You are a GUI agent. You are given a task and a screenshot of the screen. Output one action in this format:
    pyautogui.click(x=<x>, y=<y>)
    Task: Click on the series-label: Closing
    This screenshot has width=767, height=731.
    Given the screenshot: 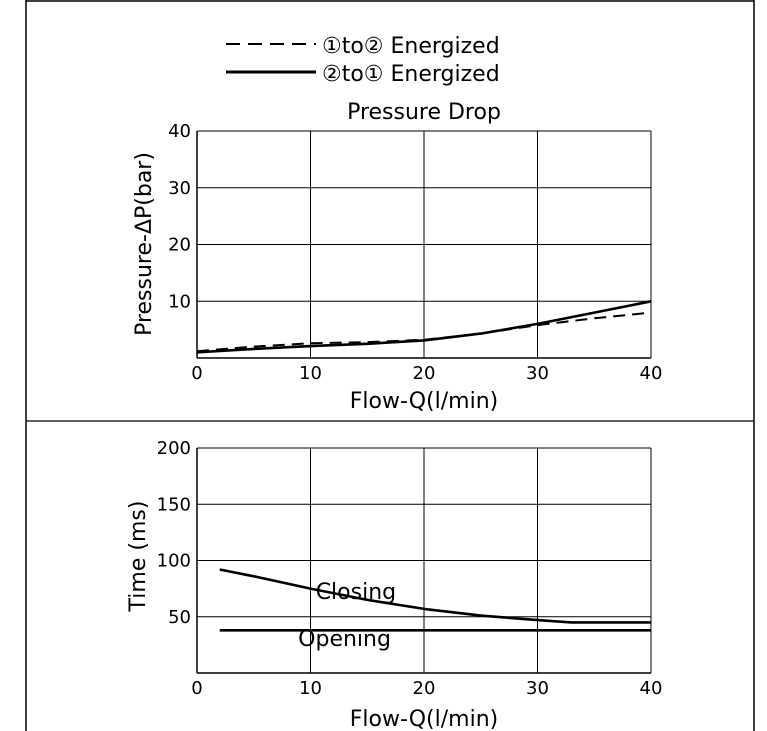 What is the action you would take?
    pyautogui.click(x=356, y=592)
    